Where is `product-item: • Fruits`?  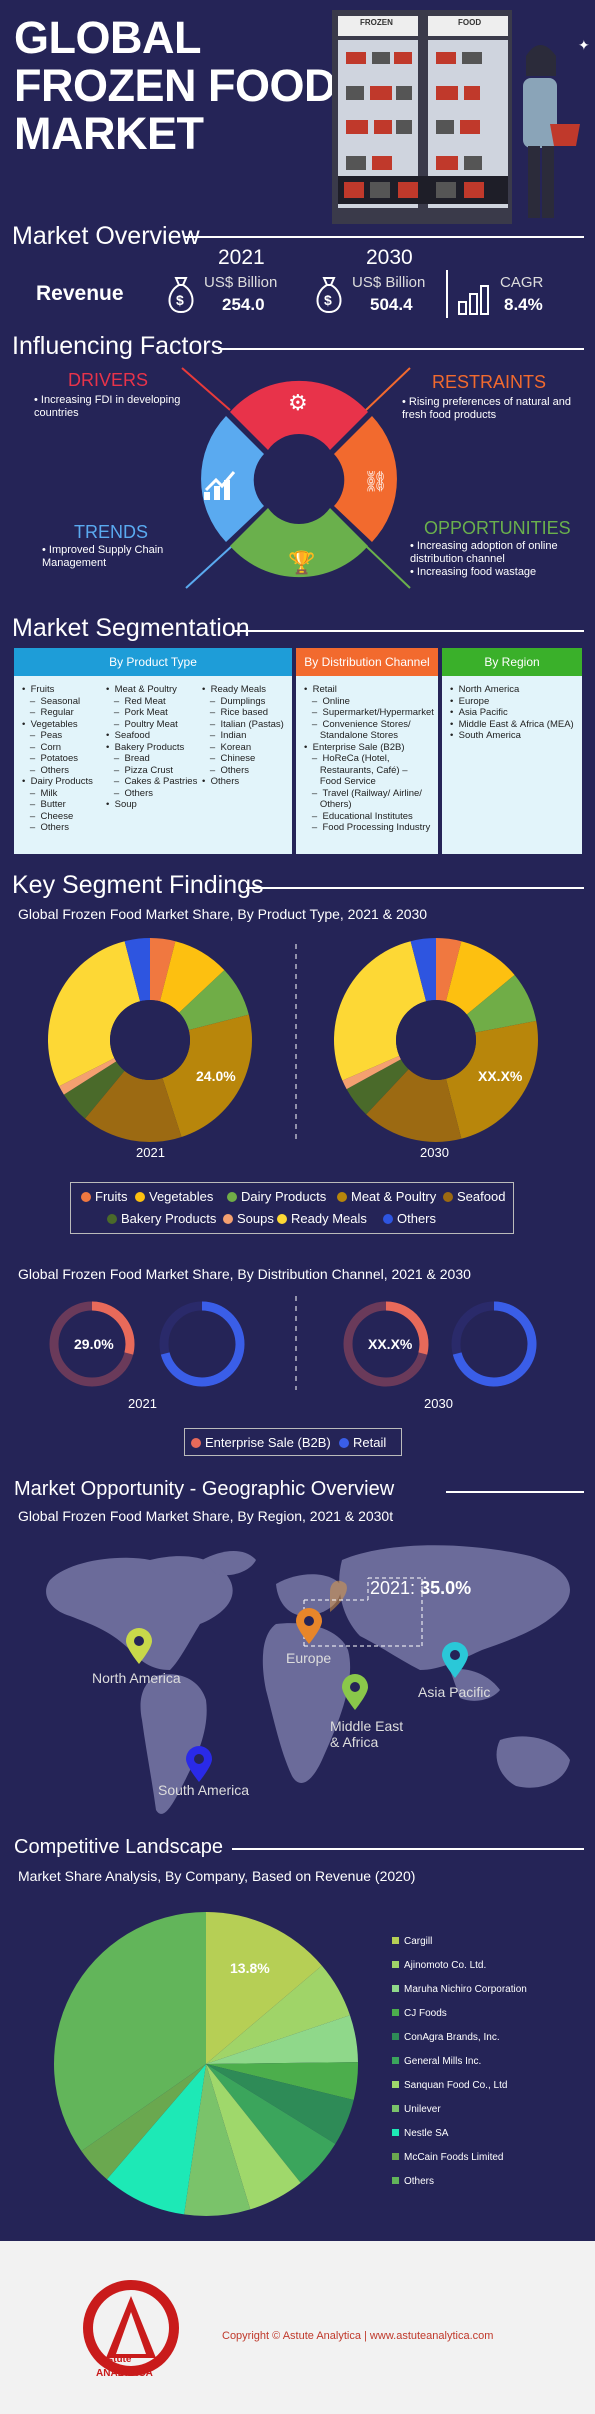
product-item: • Fruits is located at coordinates (38, 689).